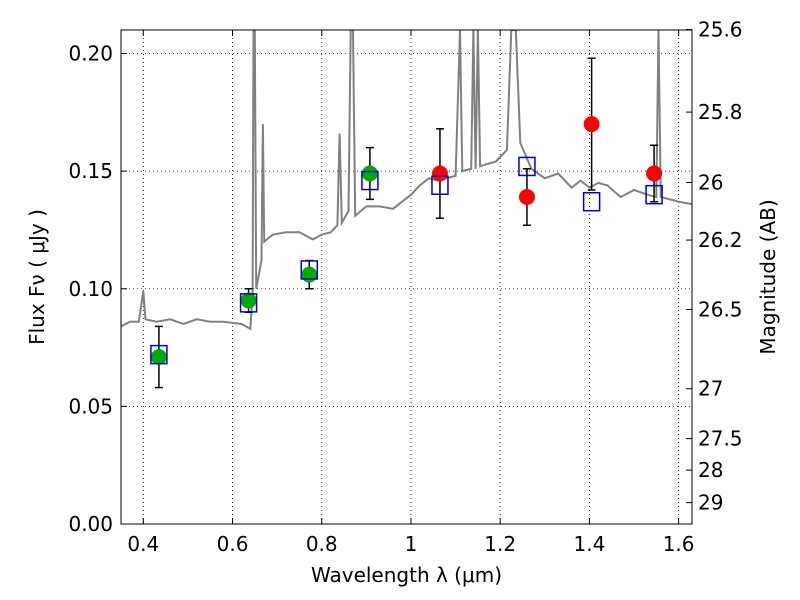 The width and height of the screenshot is (800, 600). What do you see at coordinates (233, 544) in the screenshot?
I see `x-tick-label: 0.6` at bounding box center [233, 544].